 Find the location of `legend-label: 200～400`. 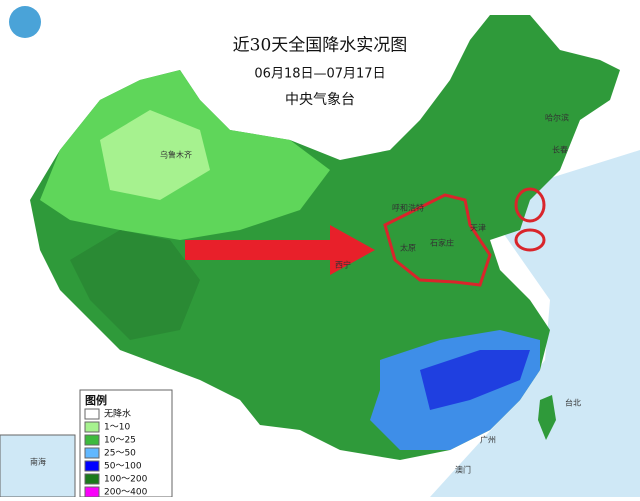

legend-label: 200～400 is located at coordinates (126, 493).